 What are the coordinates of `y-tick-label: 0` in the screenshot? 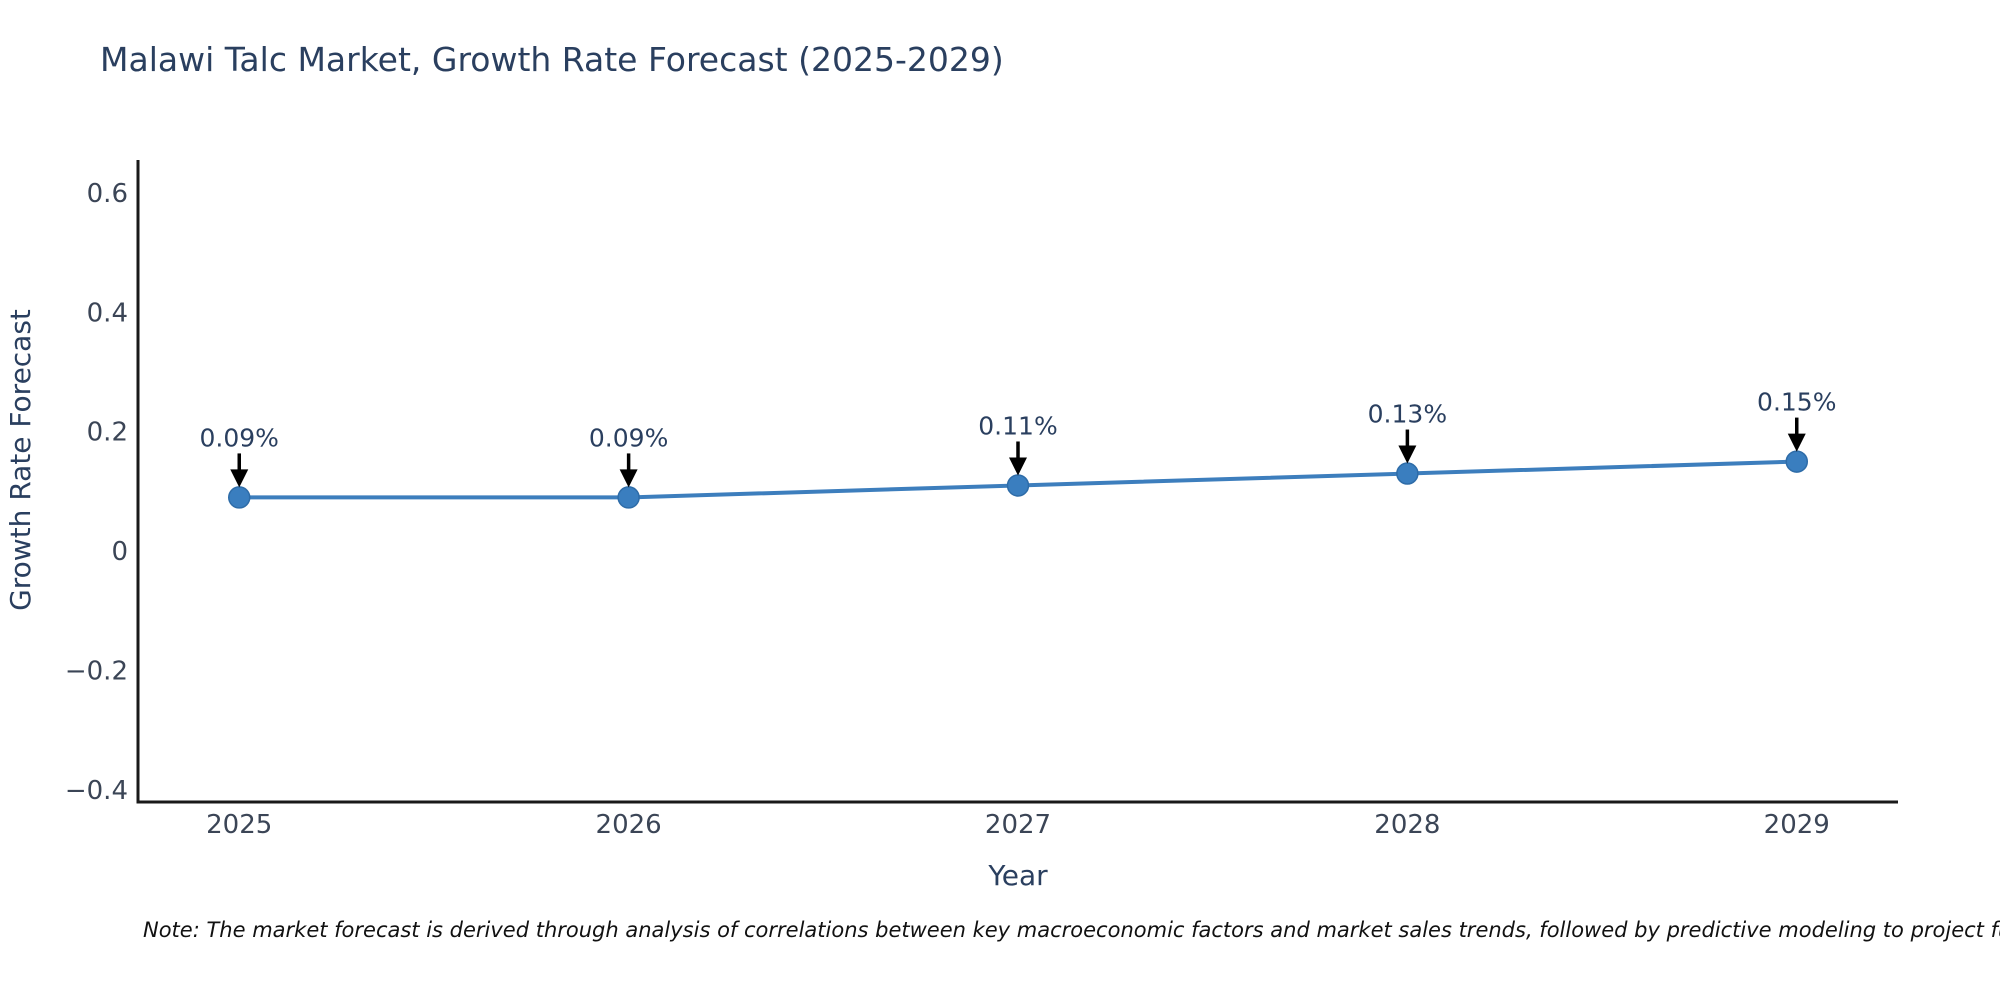 It's located at (119, 552).